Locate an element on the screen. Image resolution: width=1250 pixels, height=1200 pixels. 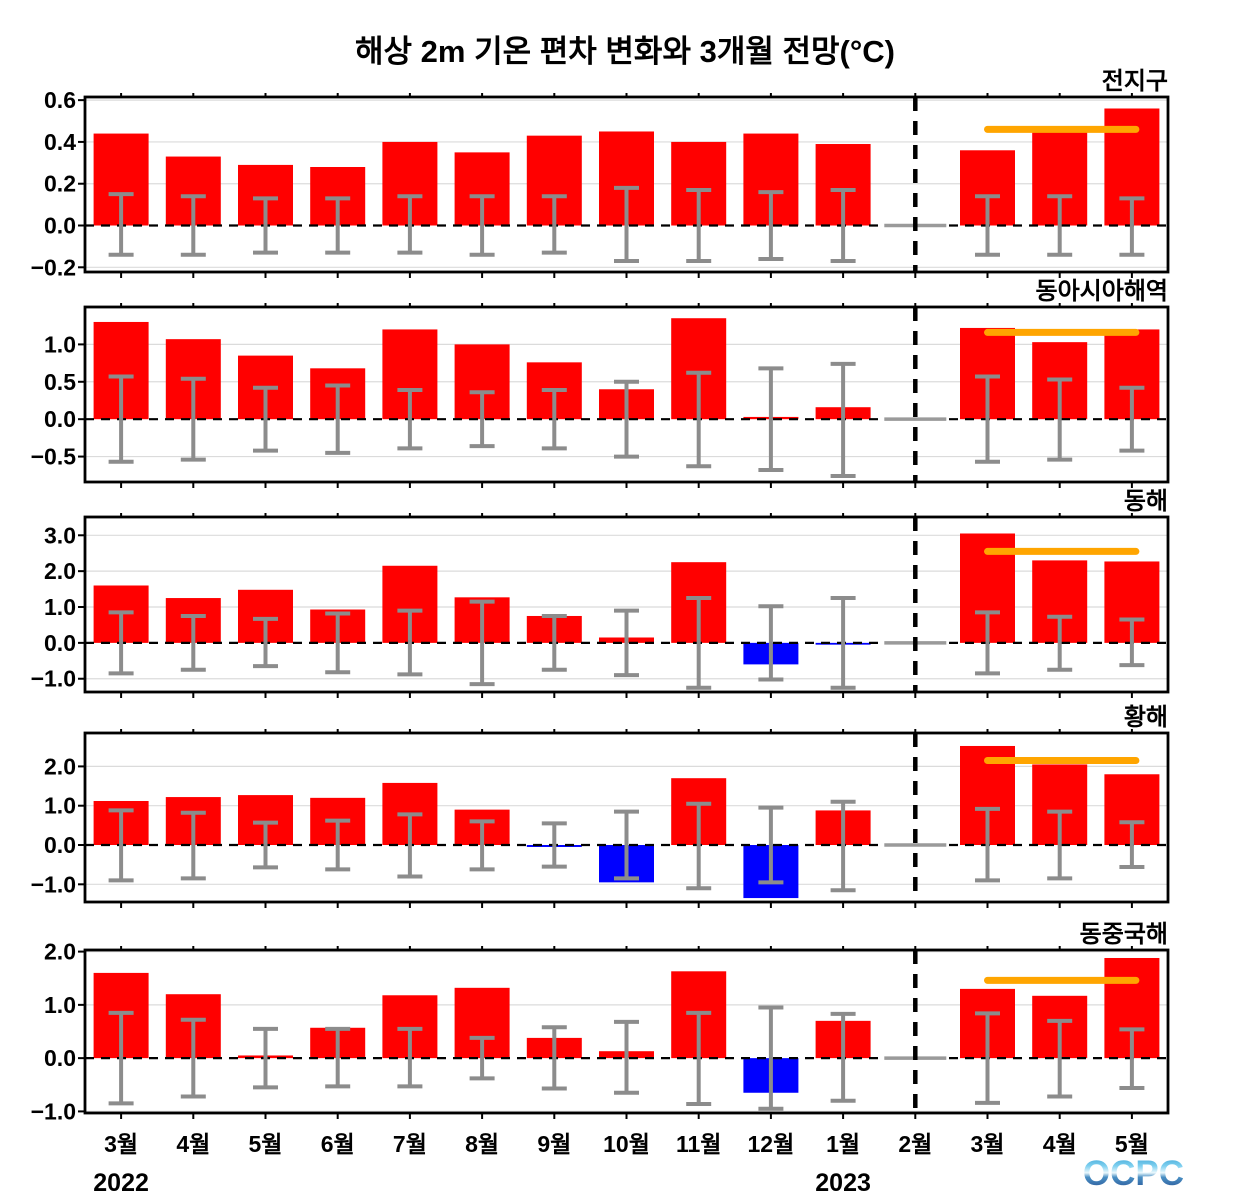
x-tick-label: 10월 is located at coordinates (626, 1144).